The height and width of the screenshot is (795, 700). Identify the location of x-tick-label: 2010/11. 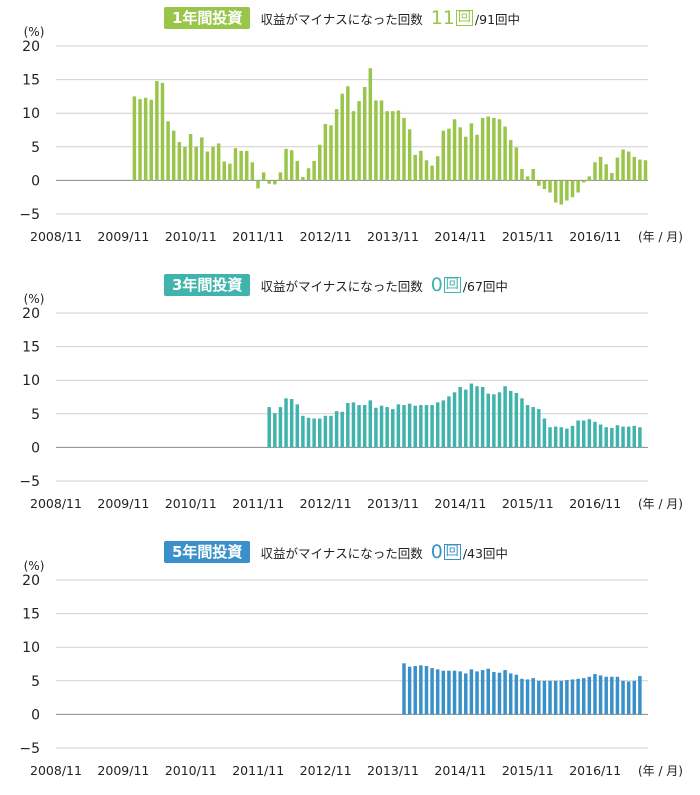
(191, 236).